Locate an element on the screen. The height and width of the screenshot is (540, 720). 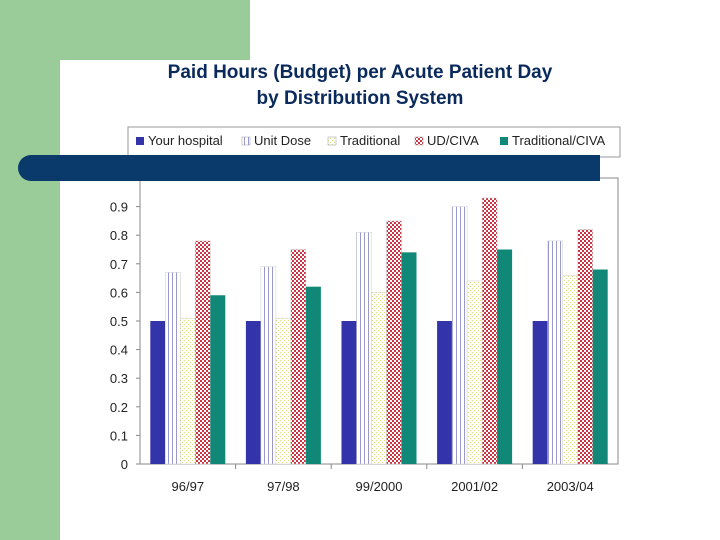
legend-label: Your hospital is located at coordinates (185, 140).